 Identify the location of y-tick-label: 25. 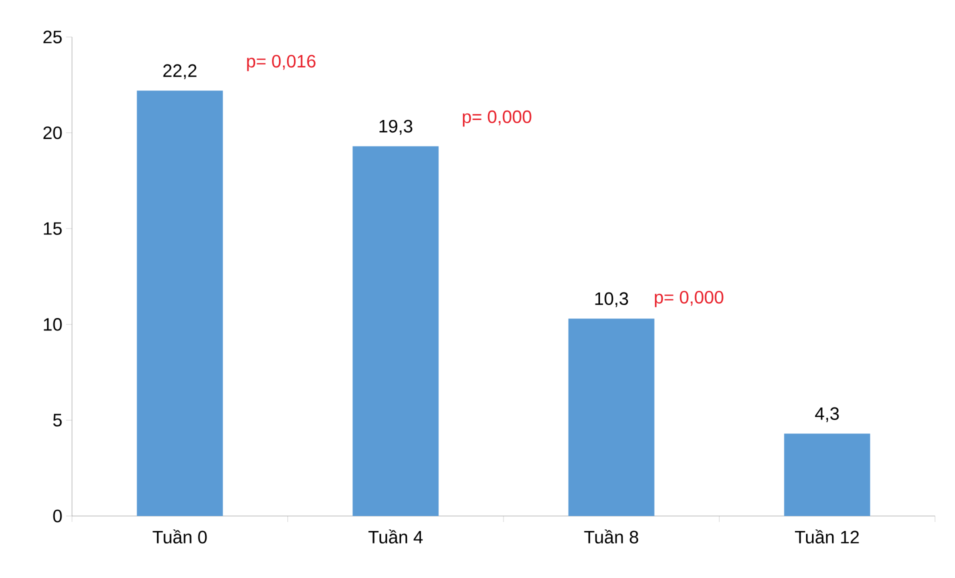
(52, 37).